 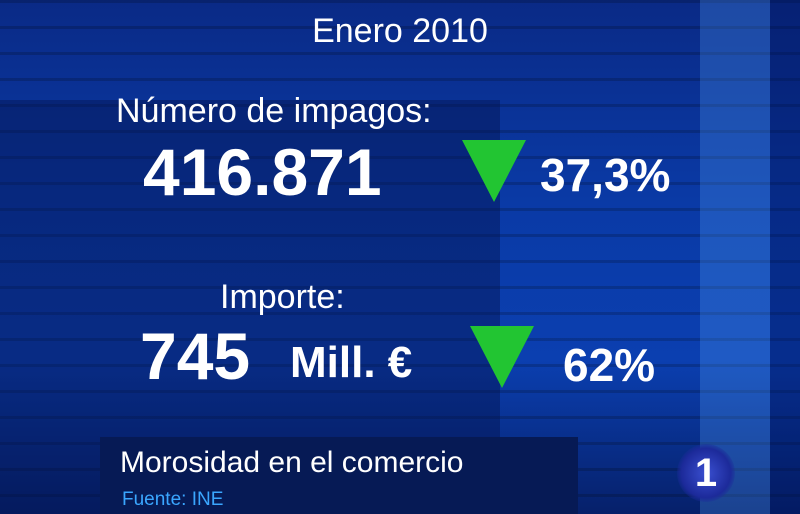 I want to click on channel-logo: 1, so click(x=706, y=473).